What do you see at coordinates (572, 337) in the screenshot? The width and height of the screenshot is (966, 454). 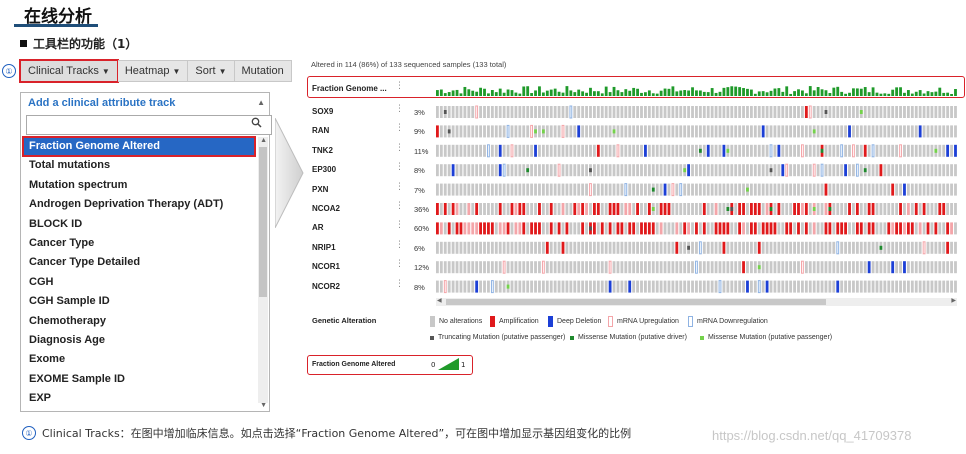 I see `legend-swatch` at bounding box center [572, 337].